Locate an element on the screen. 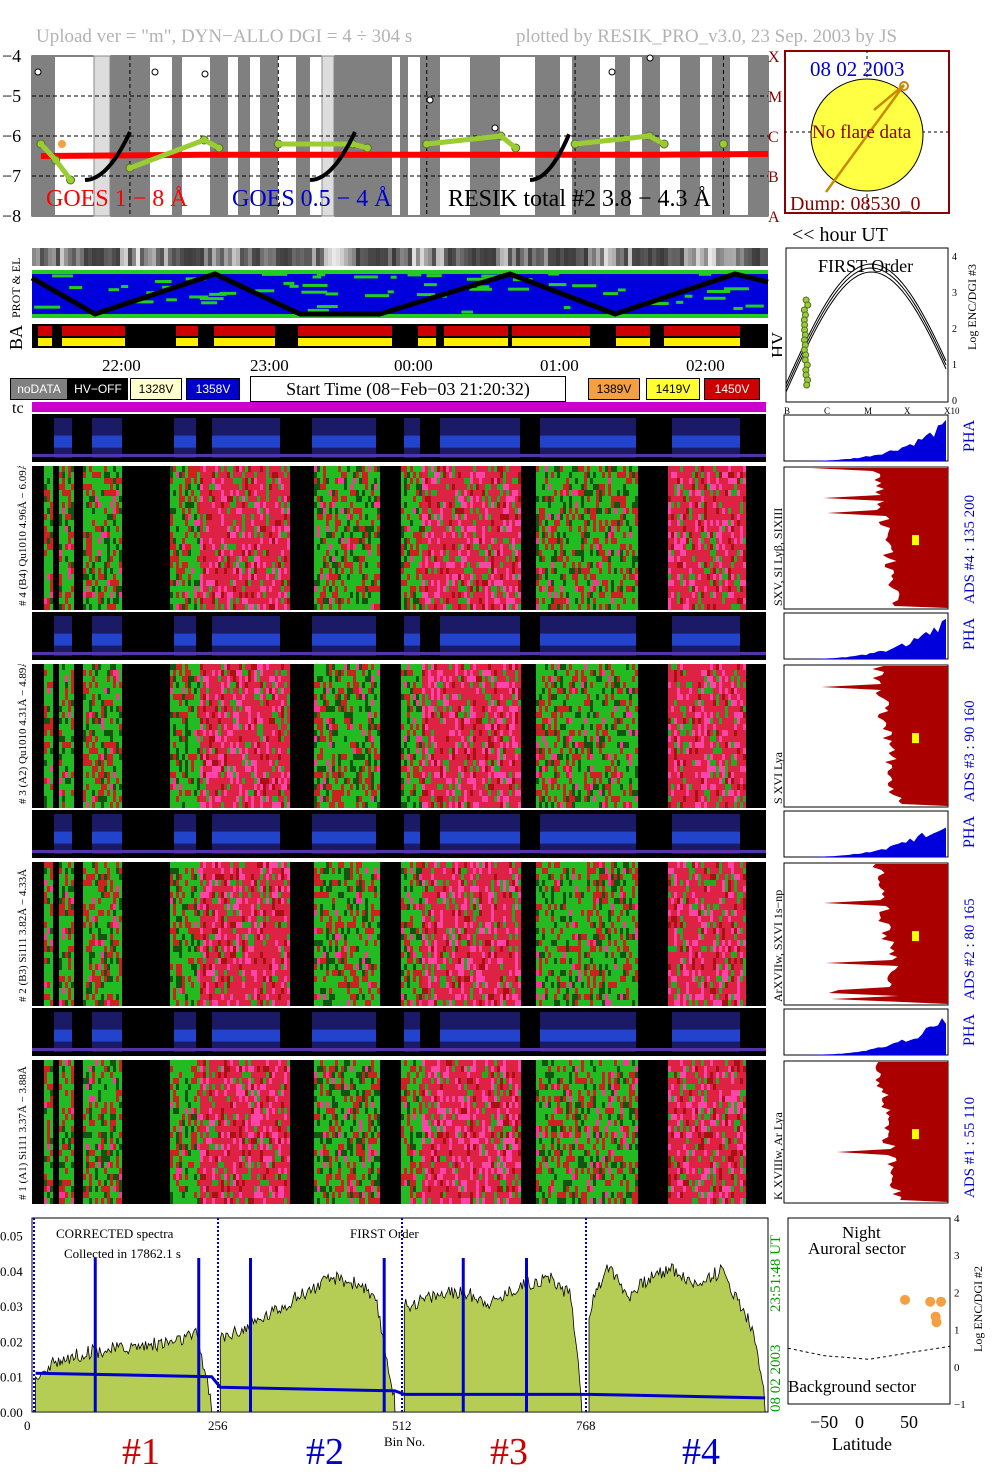 Image resolution: width=1004 pixels, height=1477 pixels. channel-lines: SXV, SI Lyβ, SIXIII is located at coordinates (778, 557).